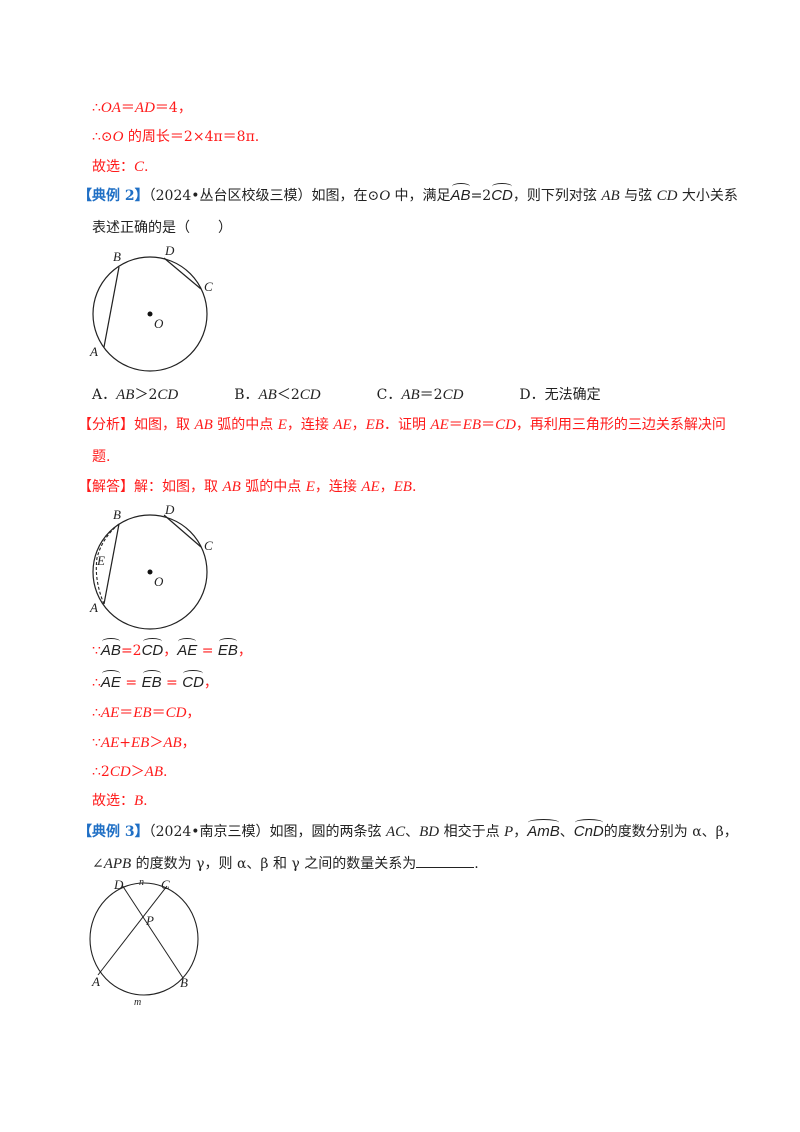  Describe the element at coordinates (208, 545) in the screenshot. I see `label-c: C` at that location.